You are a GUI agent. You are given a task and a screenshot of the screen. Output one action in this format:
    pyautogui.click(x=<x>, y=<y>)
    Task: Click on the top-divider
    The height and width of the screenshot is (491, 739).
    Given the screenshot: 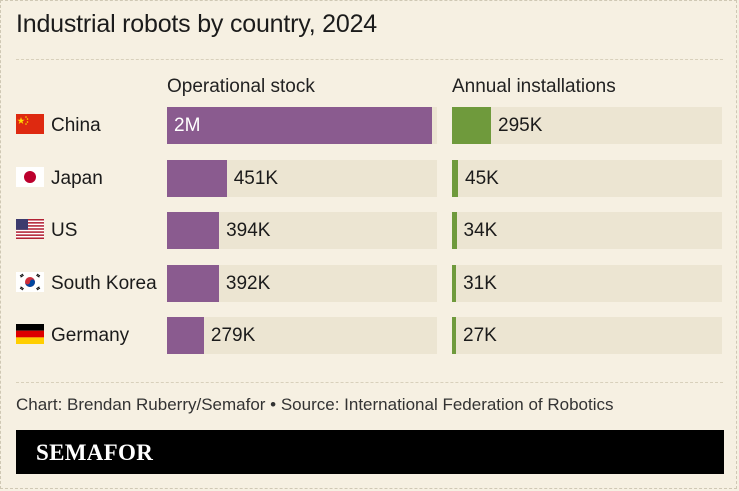 What is the action you would take?
    pyautogui.click(x=369, y=59)
    